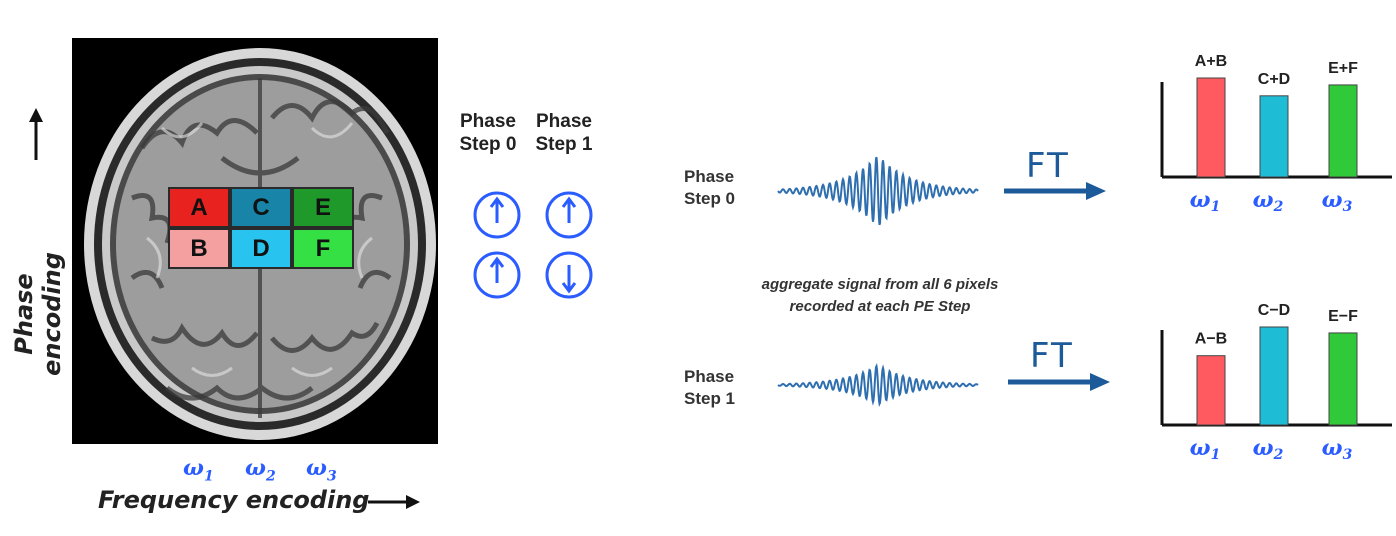 The height and width of the screenshot is (536, 1396). What do you see at coordinates (198, 470) in the screenshot?
I see `omega-1-label: ω1` at bounding box center [198, 470].